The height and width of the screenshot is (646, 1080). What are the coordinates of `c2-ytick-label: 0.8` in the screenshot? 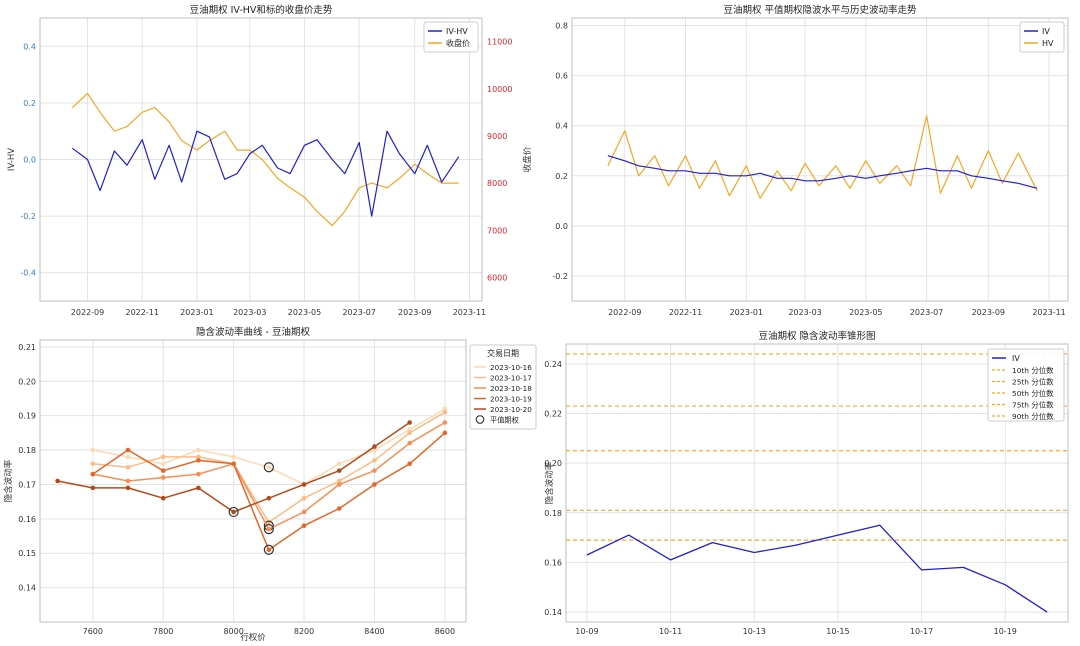 It's located at (561, 26).